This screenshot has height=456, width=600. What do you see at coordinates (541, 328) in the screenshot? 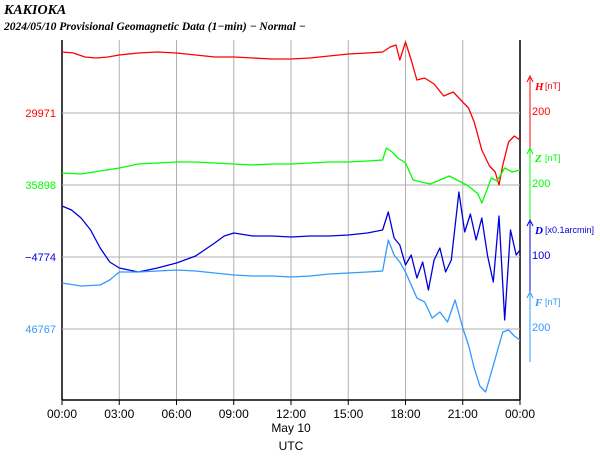
I see `scale-value-f: 200` at bounding box center [541, 328].